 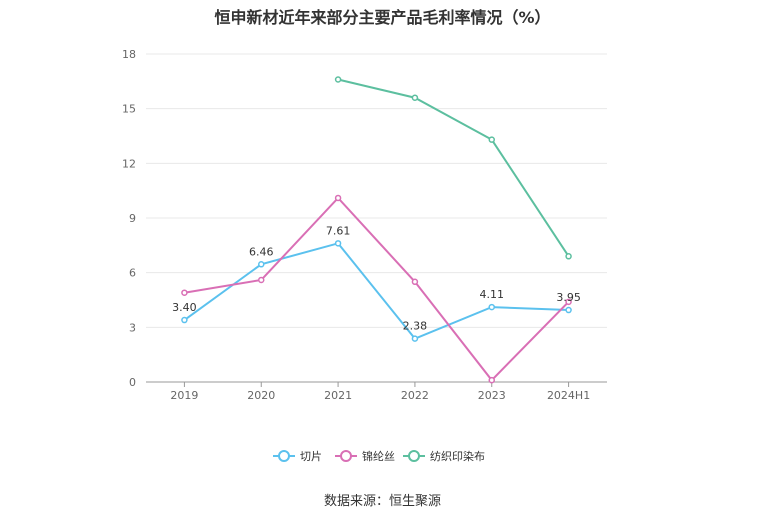 I want to click on legend-item-2: 纺织印染布, so click(x=444, y=456).